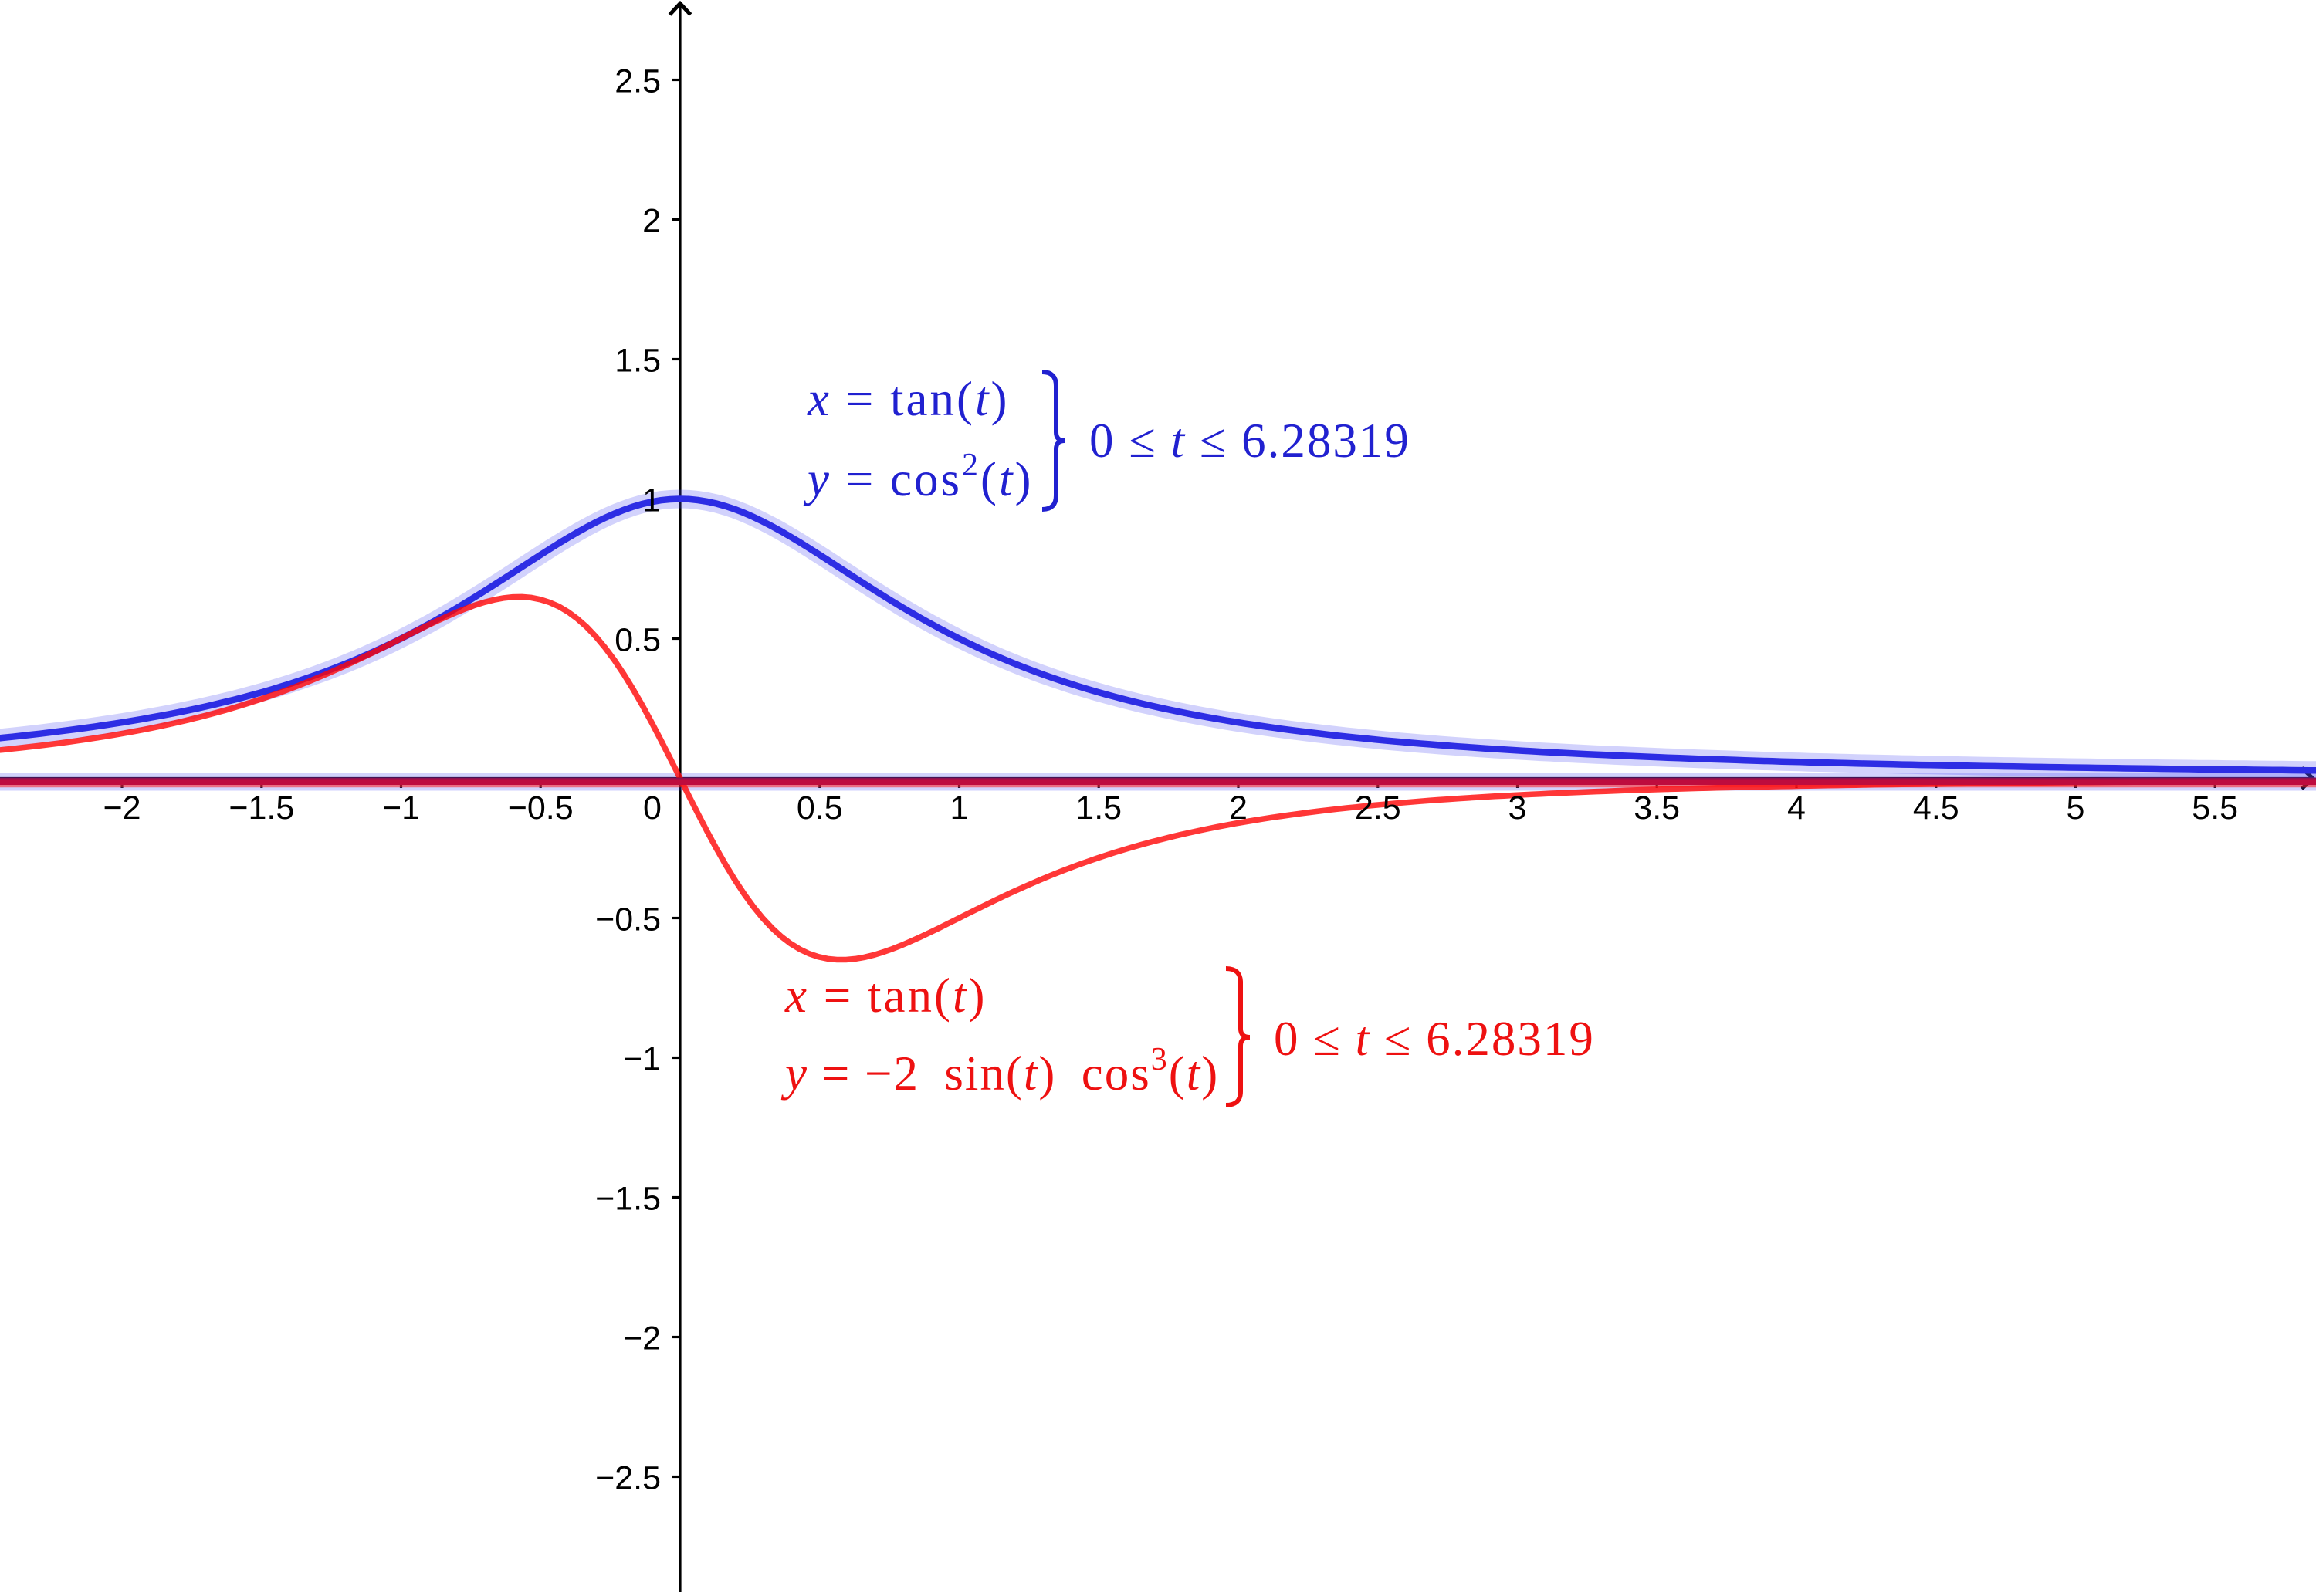  I want to click on svg-text: y = −2 sin(t) cos3(t), so click(999, 1071).